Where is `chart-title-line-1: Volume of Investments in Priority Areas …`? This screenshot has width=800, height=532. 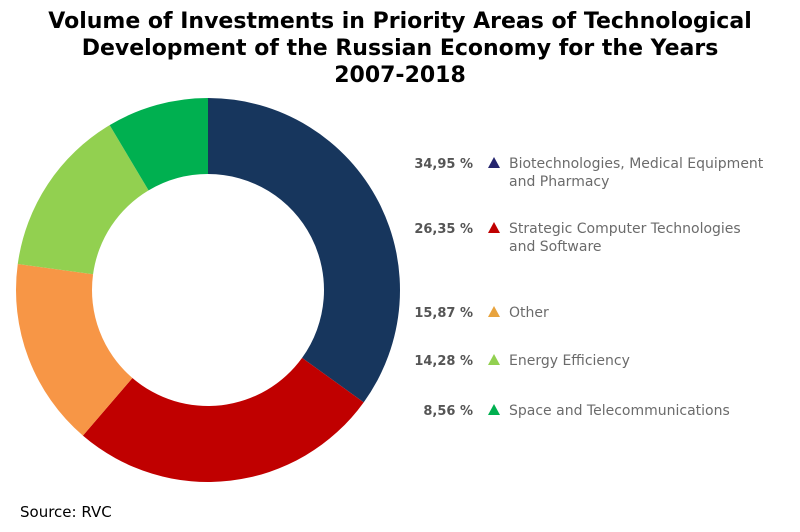 chart-title-line-1: Volume of Investments in Priority Areas … is located at coordinates (400, 21).